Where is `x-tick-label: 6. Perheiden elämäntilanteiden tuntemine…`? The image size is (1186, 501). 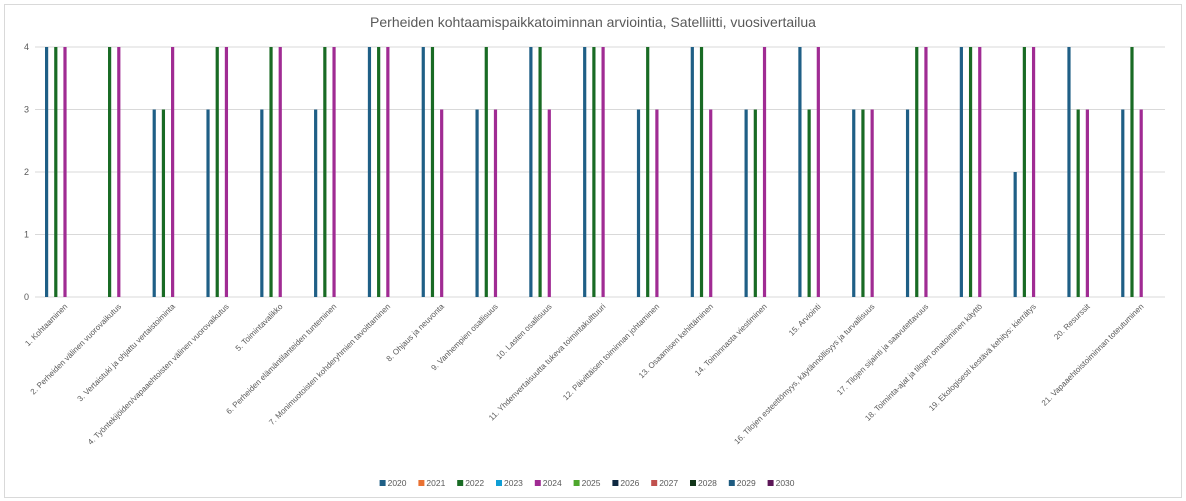
x-tick-label: 6. Perheiden elämäntilanteiden tuntemine… is located at coordinates (281, 359).